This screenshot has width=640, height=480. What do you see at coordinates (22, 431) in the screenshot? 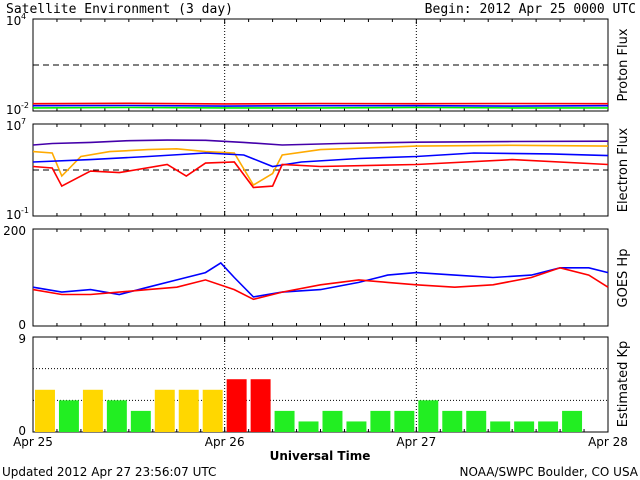
I see `kp-ytick-label: 0` at bounding box center [22, 431].